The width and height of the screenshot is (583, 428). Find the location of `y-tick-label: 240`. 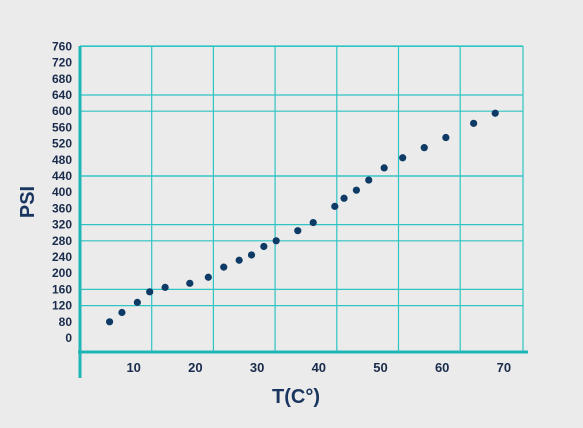

y-tick-label: 240 is located at coordinates (62, 257).